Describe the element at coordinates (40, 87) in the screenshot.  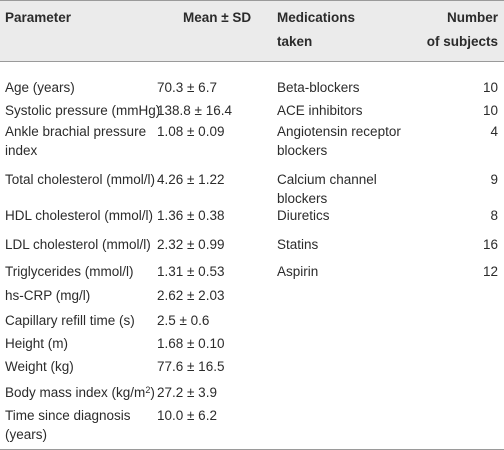
I see `param-label: Age (years)` at that location.